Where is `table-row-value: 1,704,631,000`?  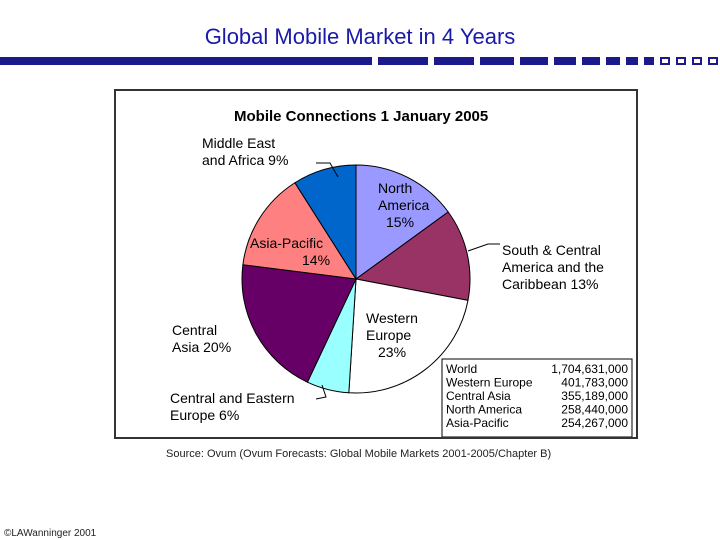 table-row-value: 1,704,631,000 is located at coordinates (589, 369).